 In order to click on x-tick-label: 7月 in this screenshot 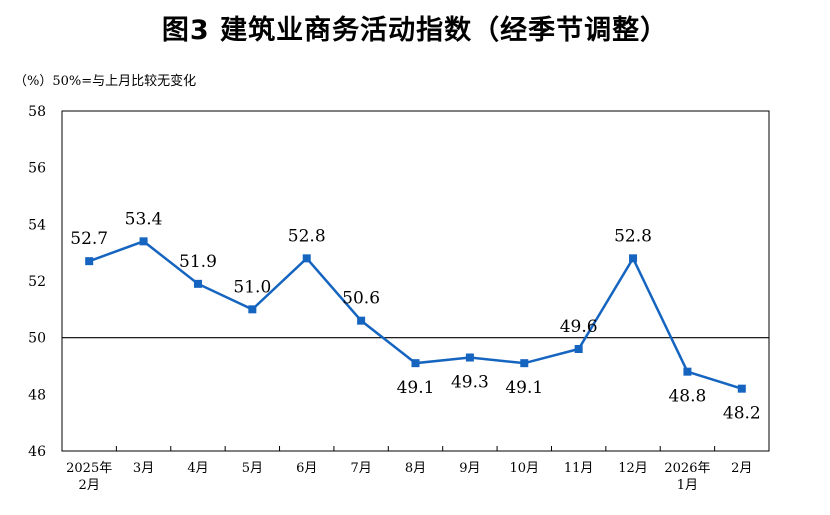, I will do `click(360, 468)`.